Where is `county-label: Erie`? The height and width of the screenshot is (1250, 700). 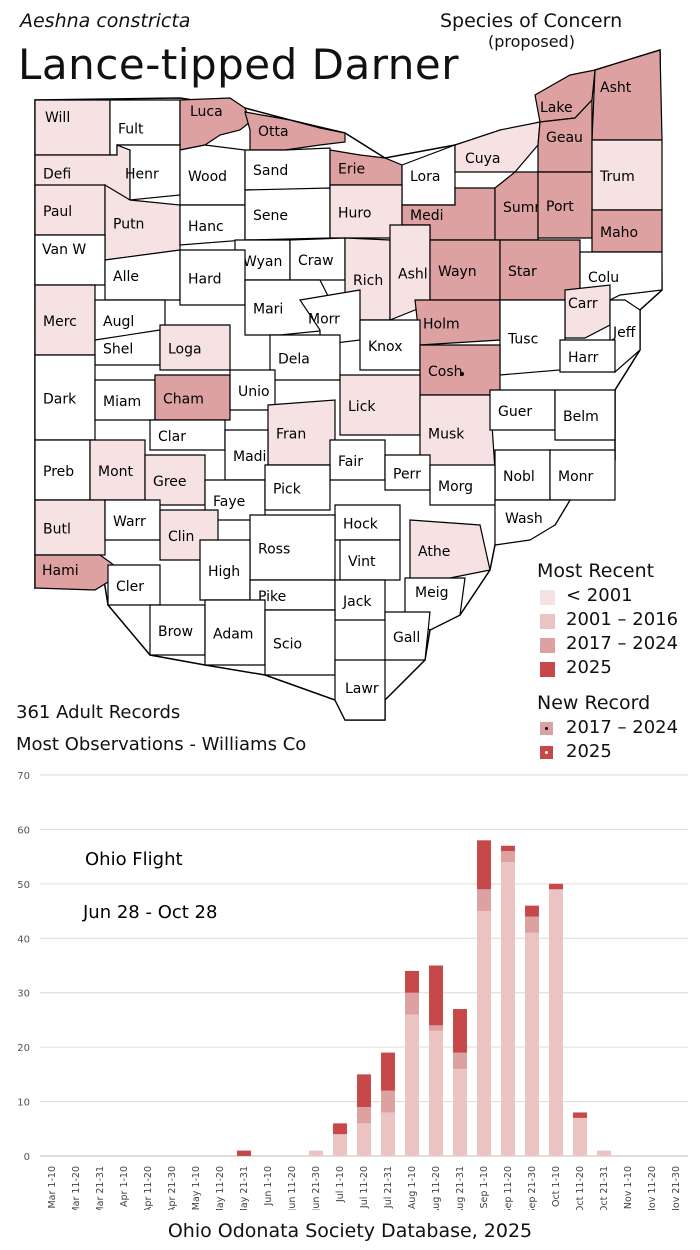
county-label: Erie is located at coordinates (351, 170).